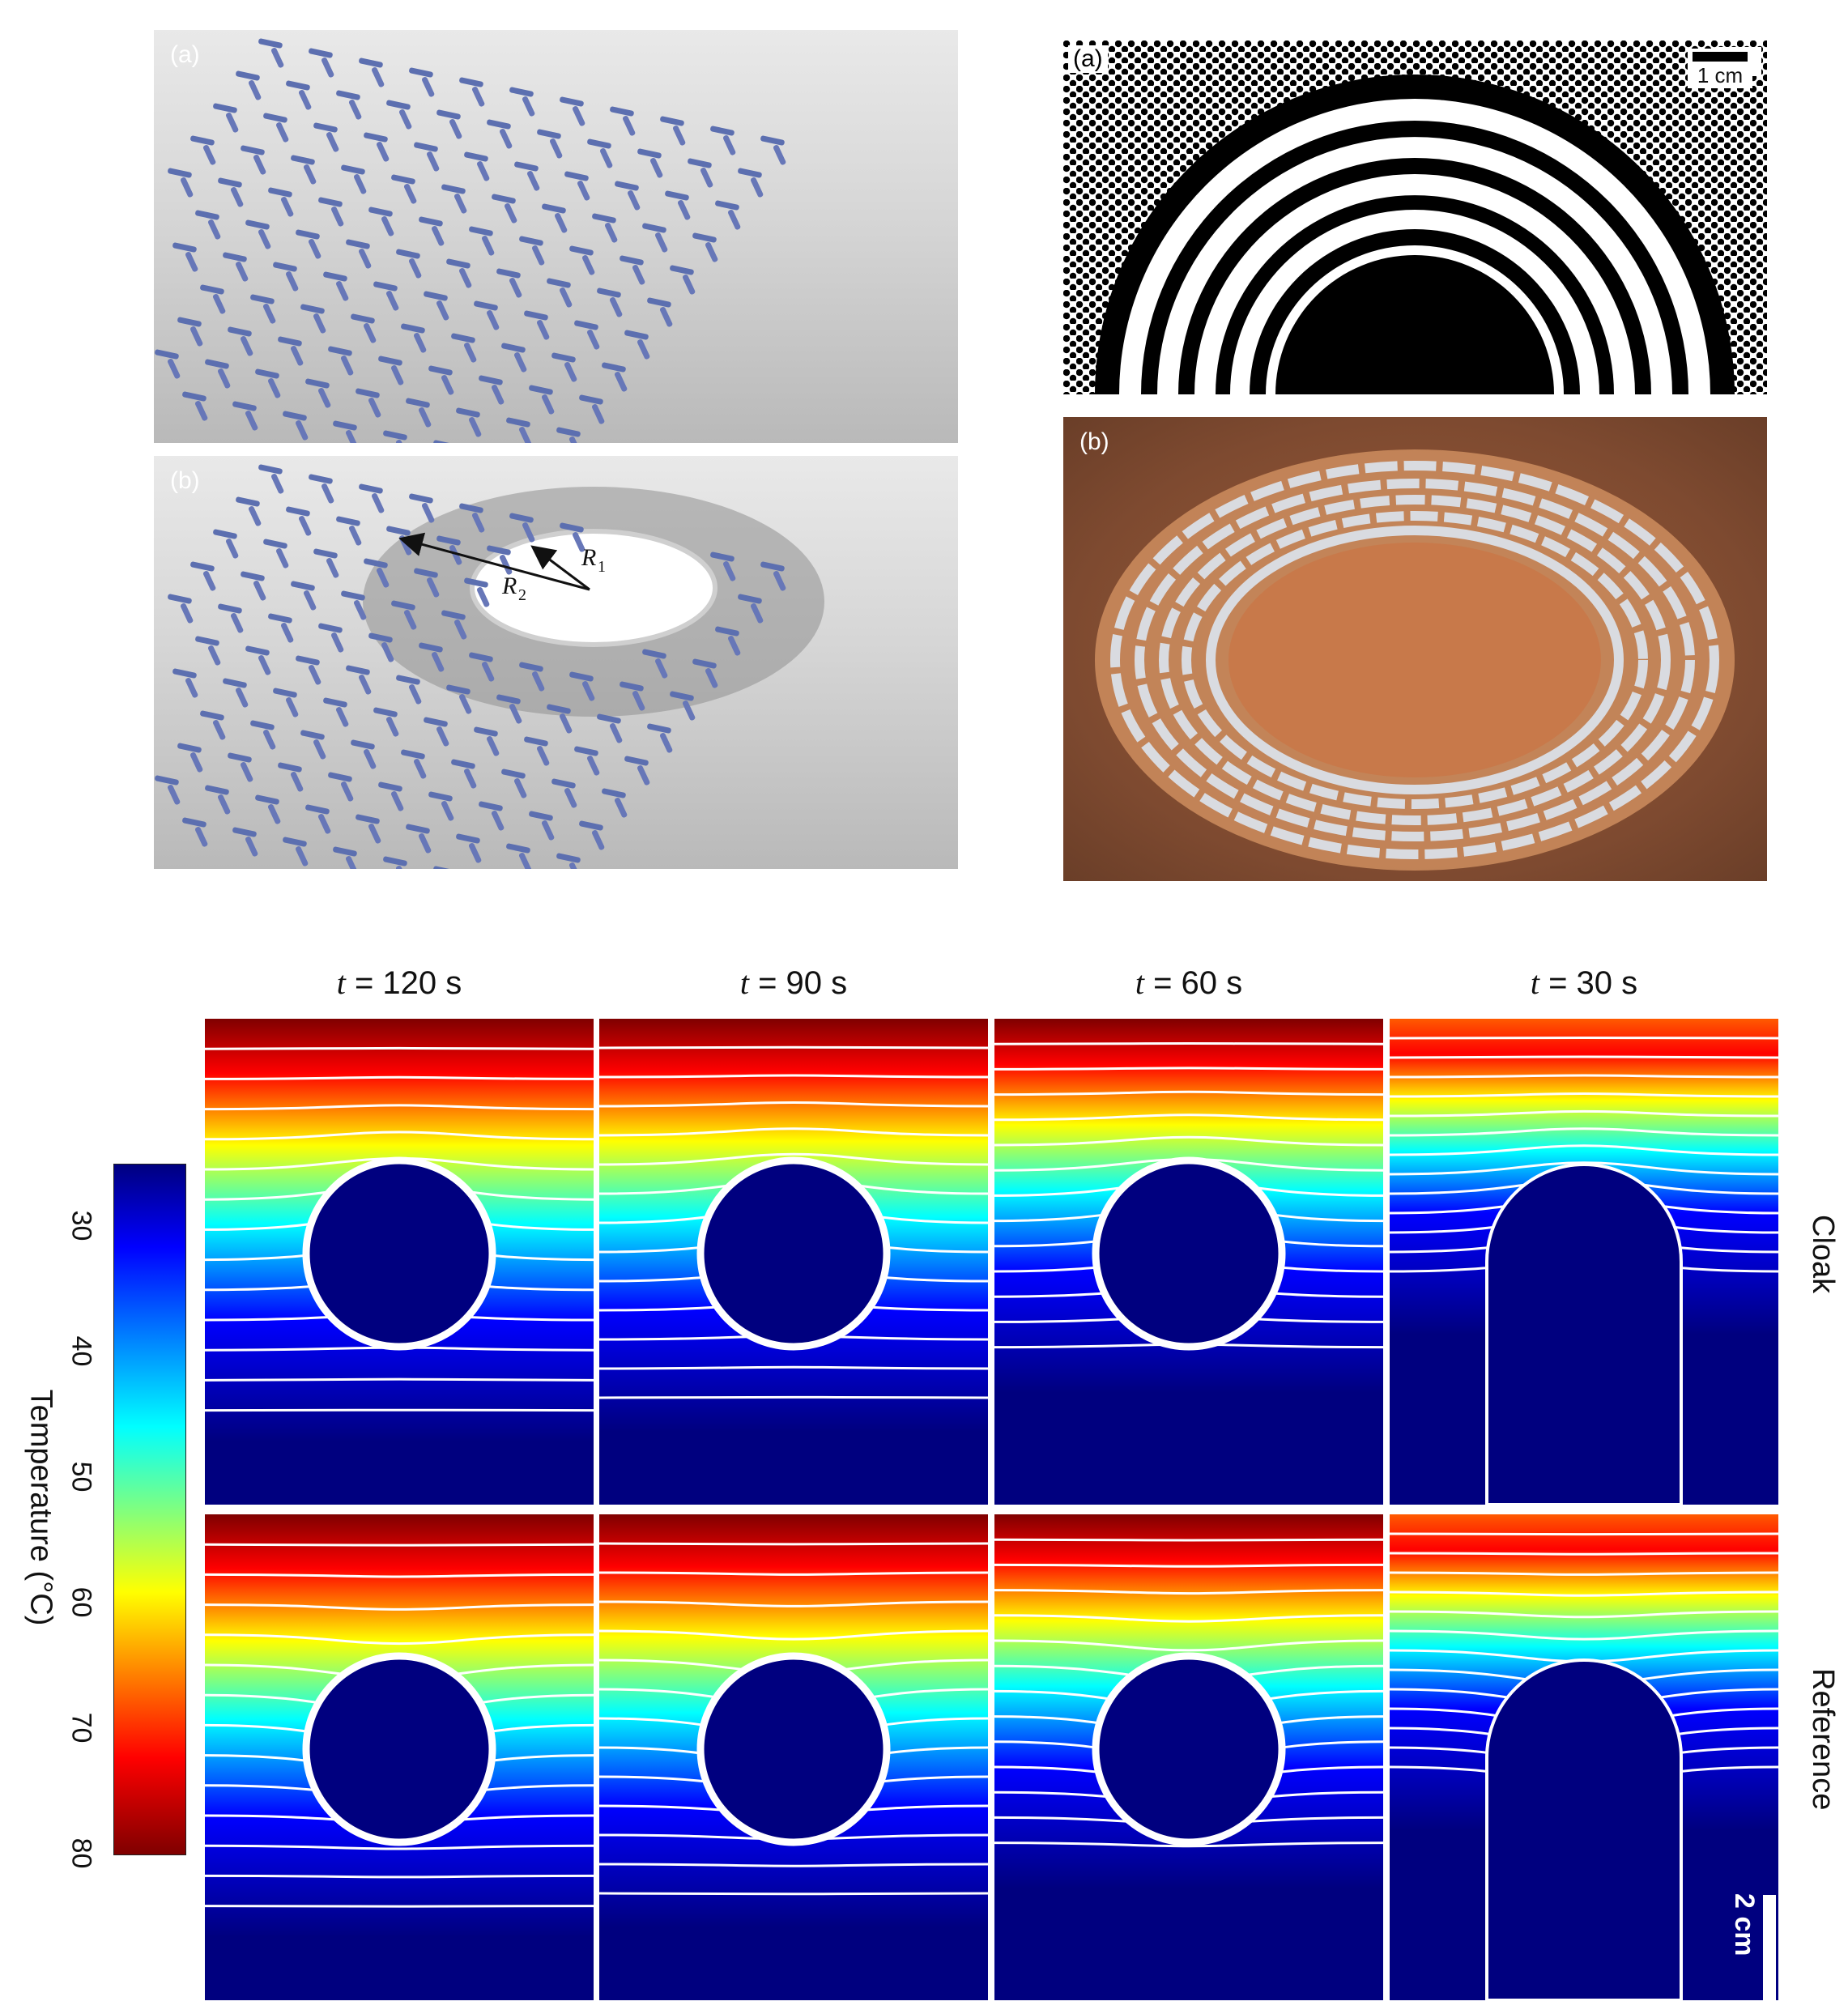  Describe the element at coordinates (470, 241) in the screenshot. I see `resistor-grid-illustration` at that location.